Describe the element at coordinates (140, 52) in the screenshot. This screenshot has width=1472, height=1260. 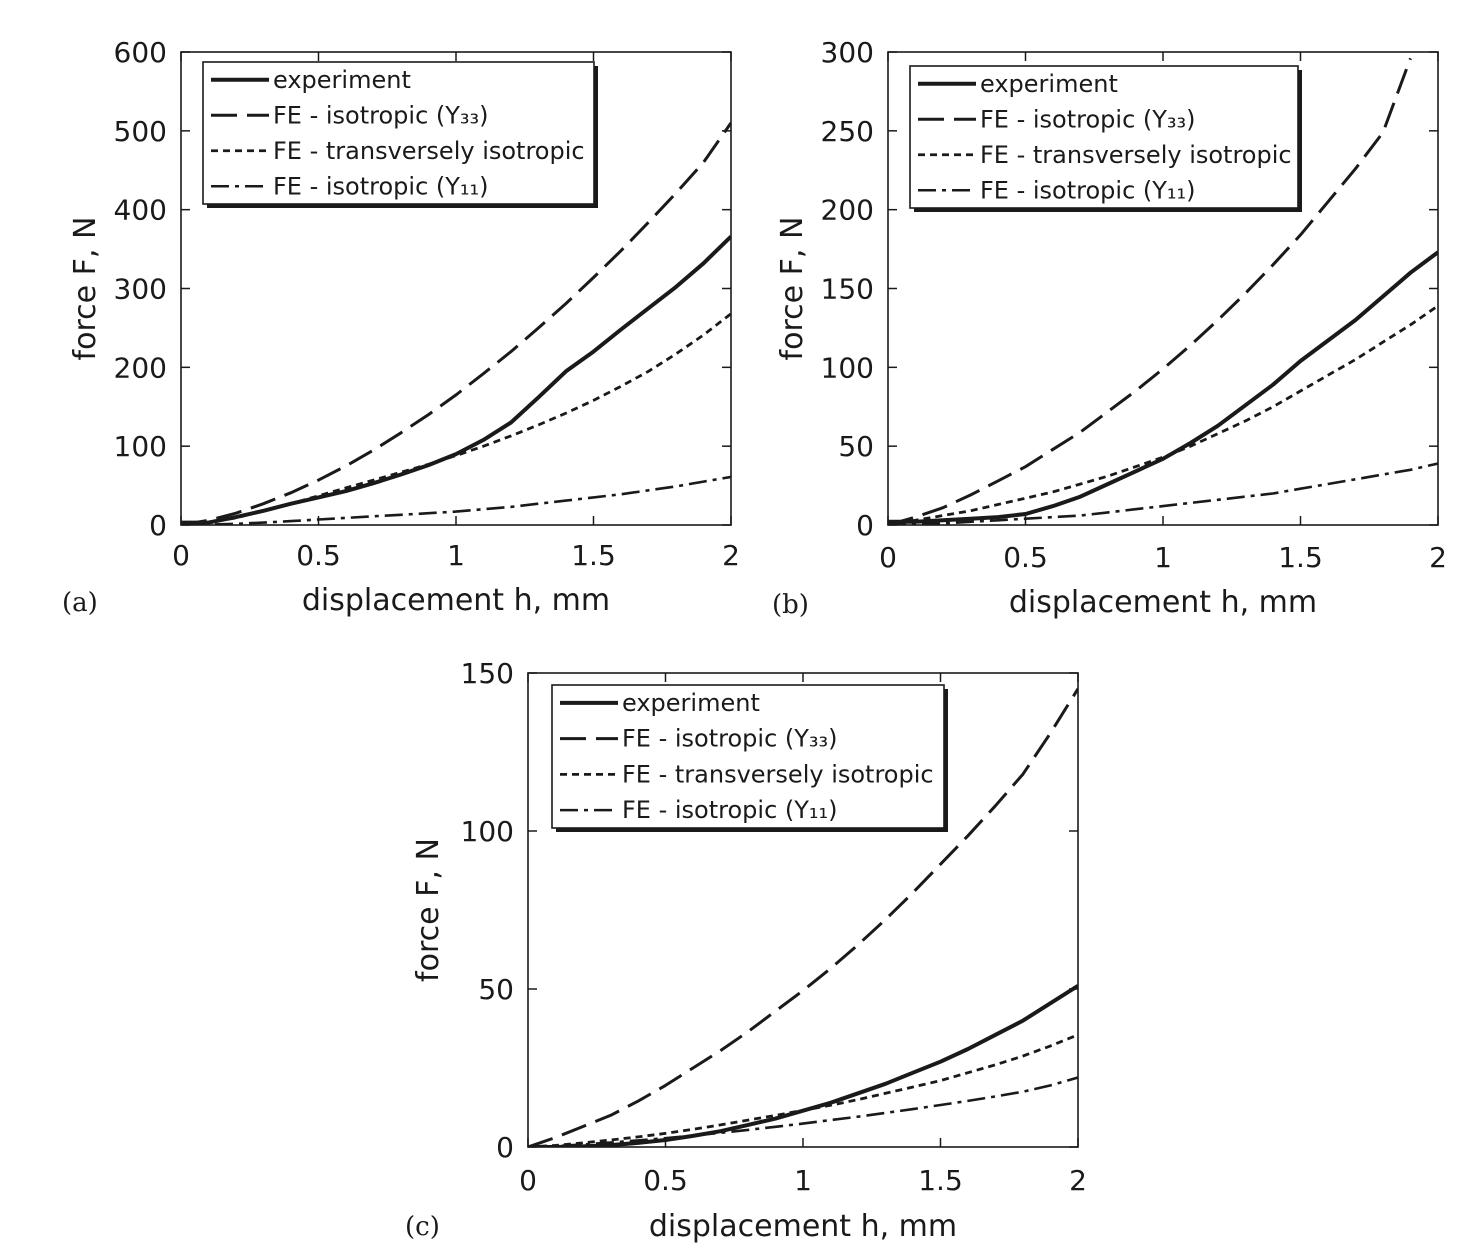
I see `y-tick-label: 600` at that location.